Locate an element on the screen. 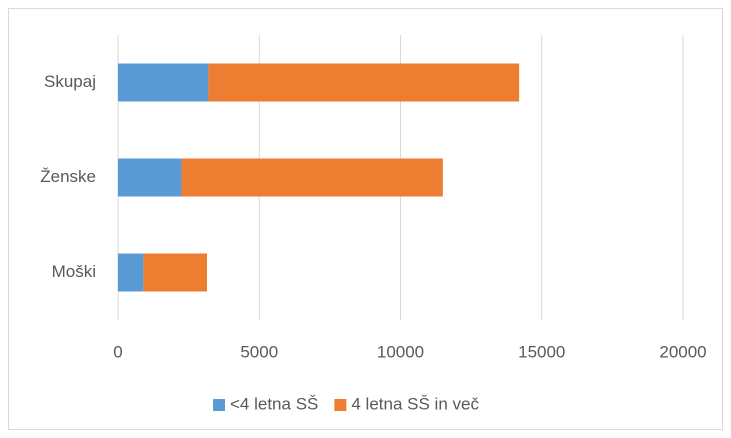 This screenshot has width=731, height=438. x-tick-label: 20000 is located at coordinates (682, 351).